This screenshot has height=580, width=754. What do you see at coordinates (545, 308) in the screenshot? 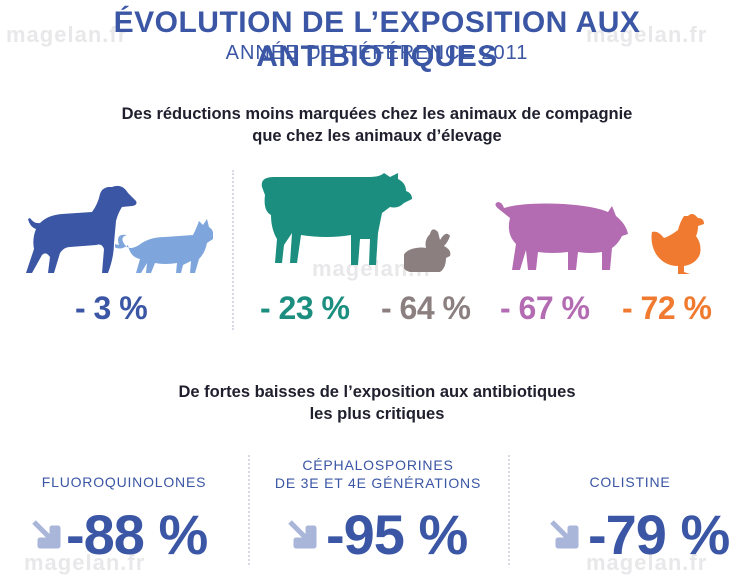
I see `pig-percentage: - 67 %` at bounding box center [545, 308].